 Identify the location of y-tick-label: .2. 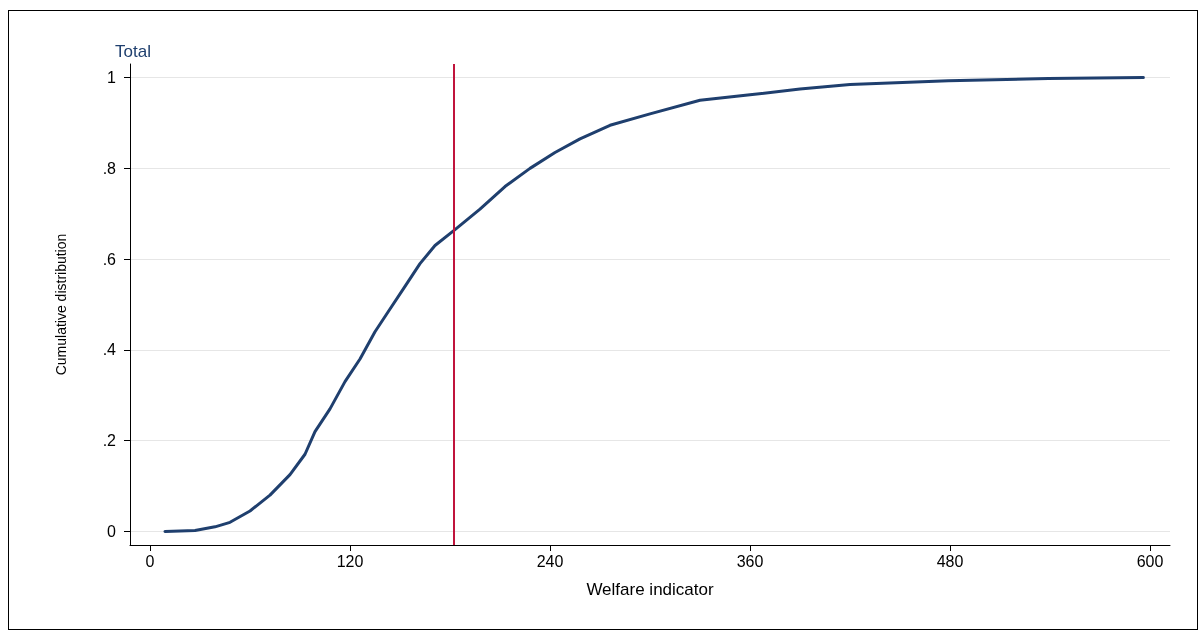
(109, 441).